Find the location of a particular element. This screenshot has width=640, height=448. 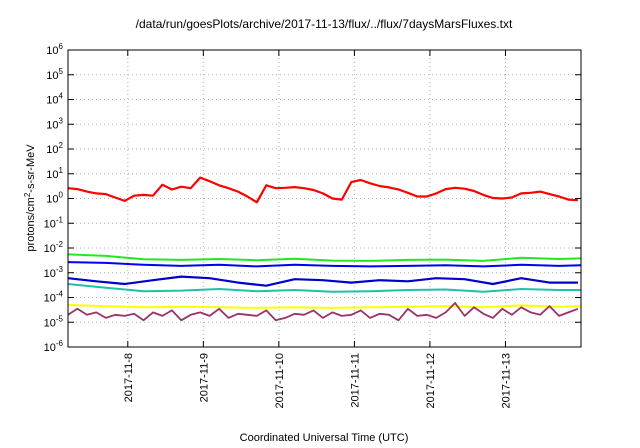

y-axis-label-superscript: 2 is located at coordinates (27, 194).